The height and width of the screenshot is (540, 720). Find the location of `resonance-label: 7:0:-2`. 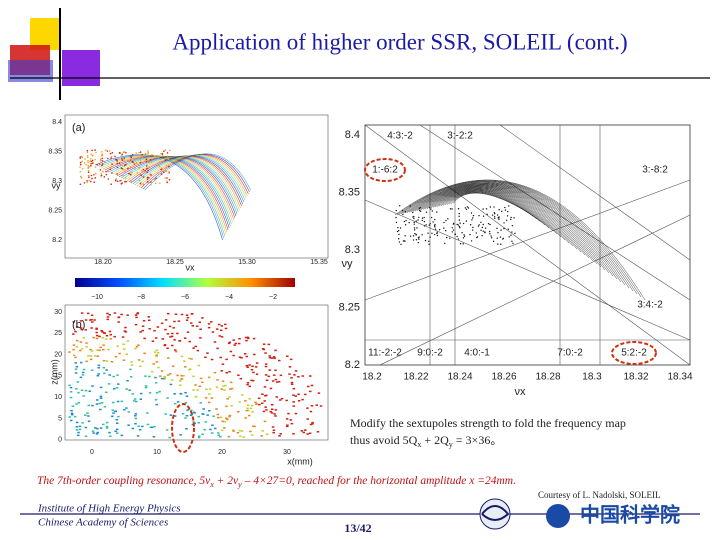

resonance-label: 7:0:-2 is located at coordinates (570, 353).